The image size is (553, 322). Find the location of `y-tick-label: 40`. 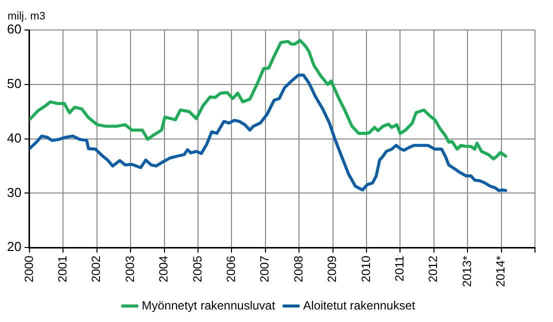

y-tick-label: 40 is located at coordinates (14, 138).